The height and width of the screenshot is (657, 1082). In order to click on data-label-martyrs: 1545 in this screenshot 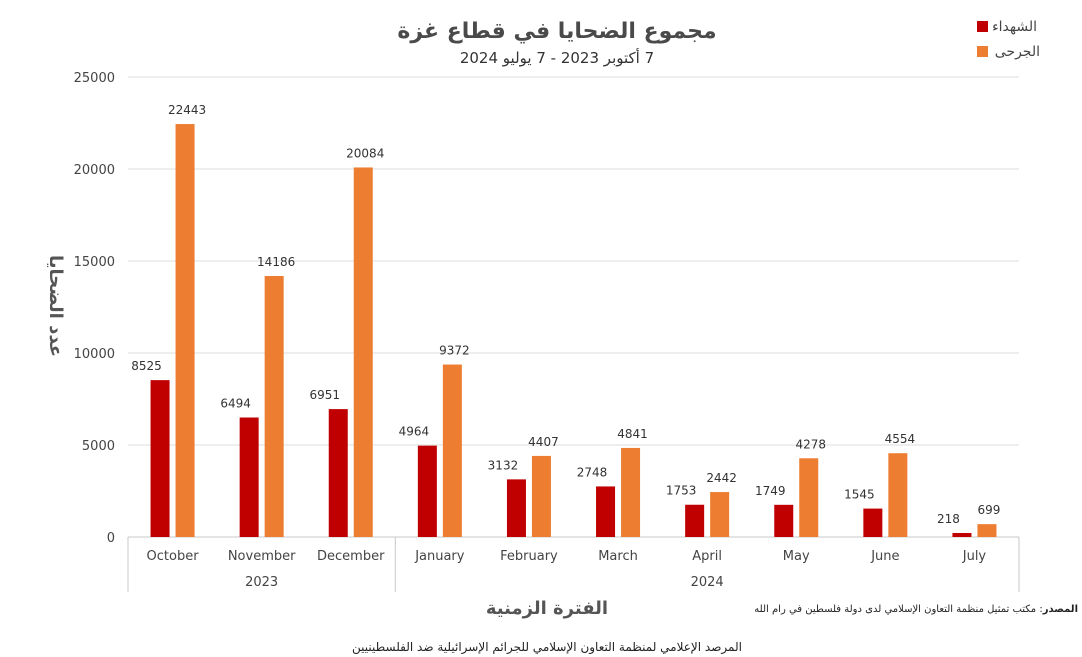, I will do `click(859, 495)`.